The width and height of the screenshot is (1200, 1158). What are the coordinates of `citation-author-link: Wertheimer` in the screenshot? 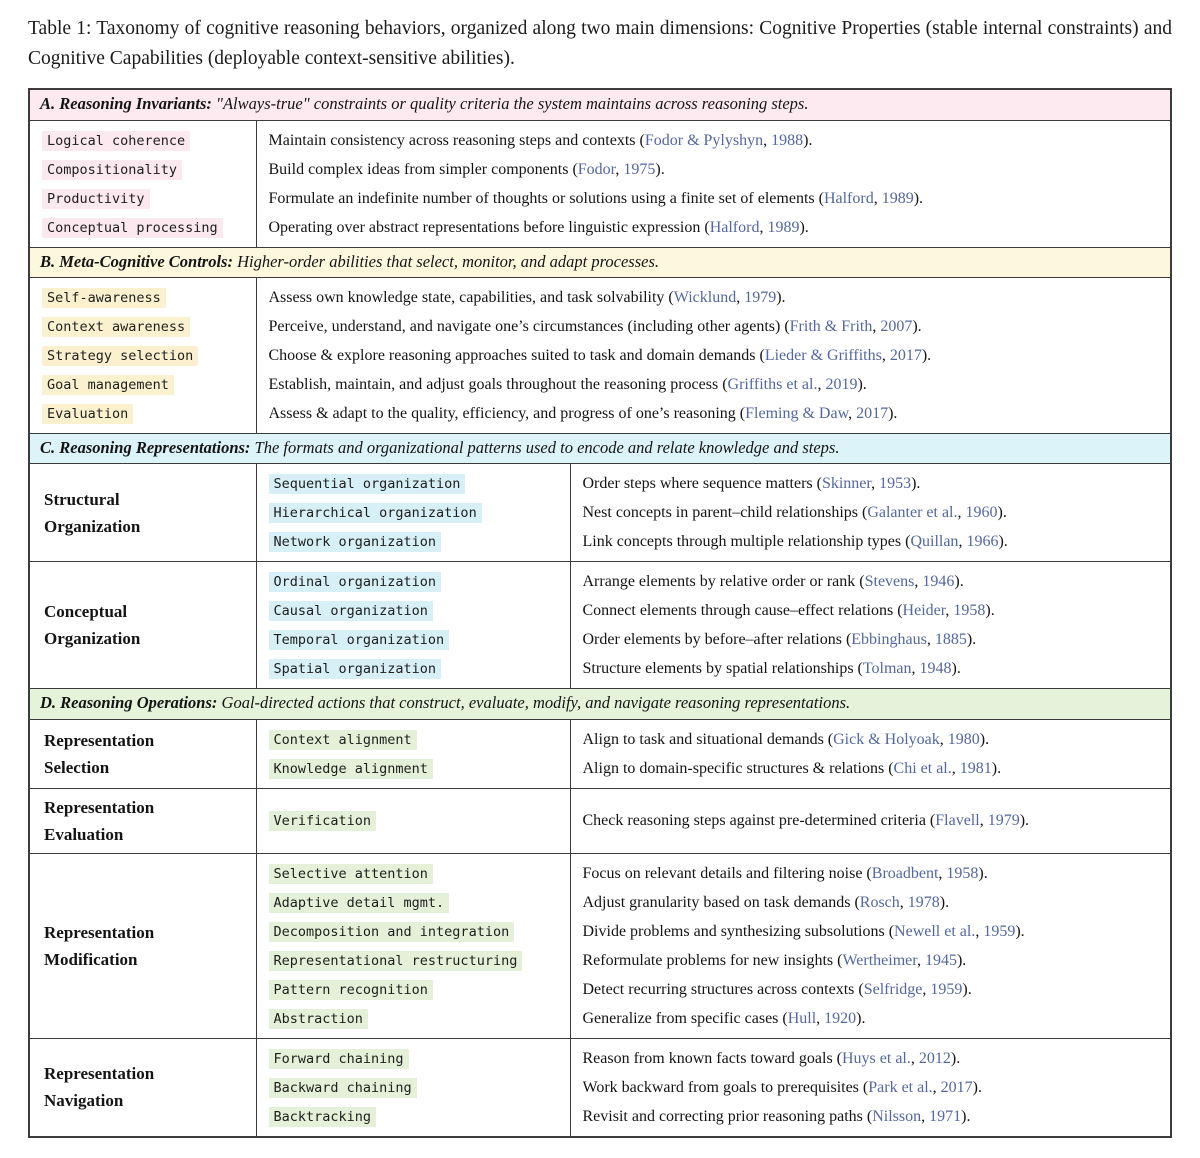 It's located at (879, 960).